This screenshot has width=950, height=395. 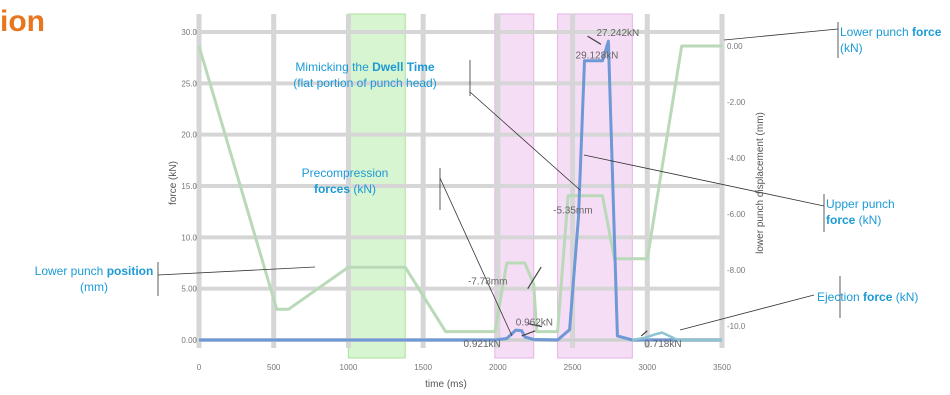 What do you see at coordinates (572, 211) in the screenshot?
I see `data-annotation-label: -5.35mm` at bounding box center [572, 211].